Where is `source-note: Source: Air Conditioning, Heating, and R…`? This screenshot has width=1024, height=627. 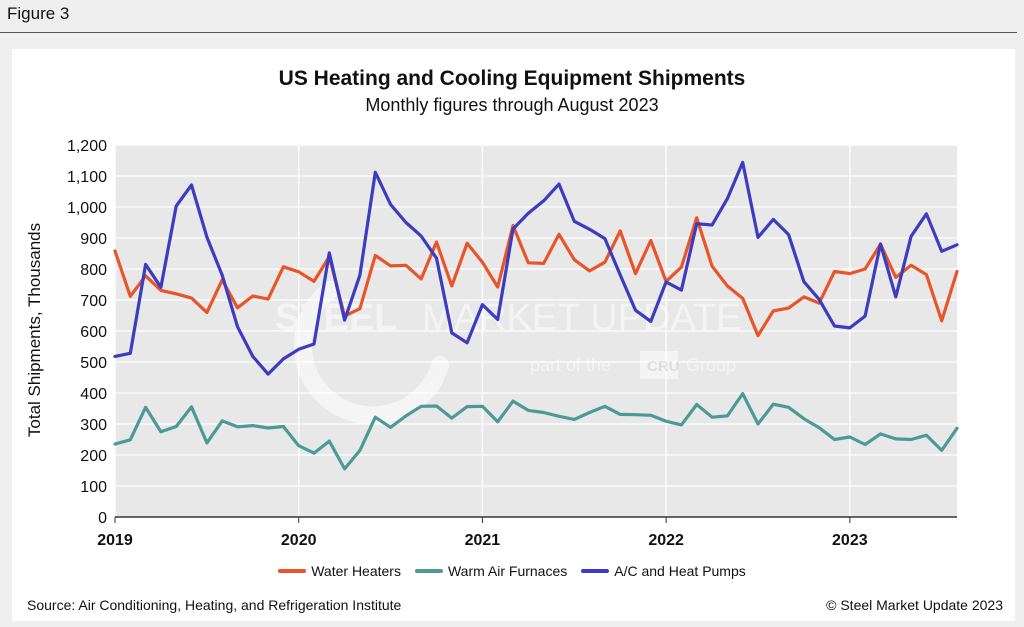
source-note: Source: Air Conditioning, Heating, and R… is located at coordinates (214, 605).